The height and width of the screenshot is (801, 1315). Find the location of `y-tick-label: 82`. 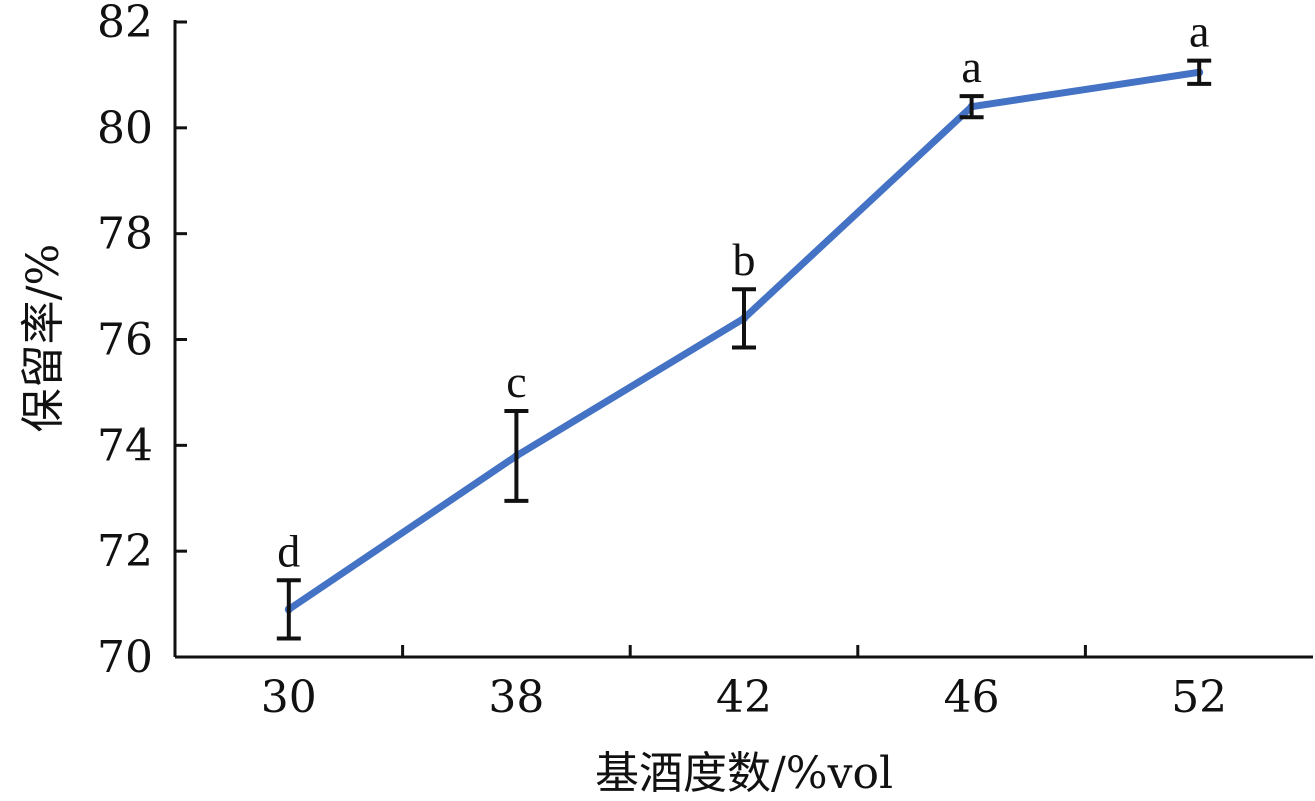

y-tick-label: 82 is located at coordinates (125, 24).